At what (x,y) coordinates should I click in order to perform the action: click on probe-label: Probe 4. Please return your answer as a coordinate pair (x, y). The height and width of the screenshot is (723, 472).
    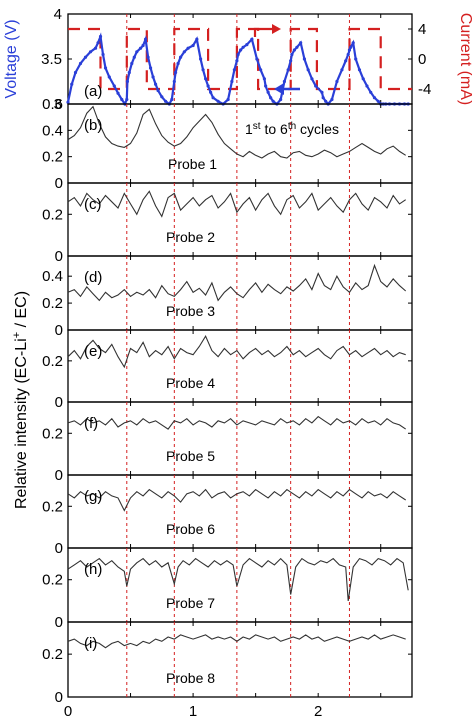
    Looking at the image, I should click on (190, 383).